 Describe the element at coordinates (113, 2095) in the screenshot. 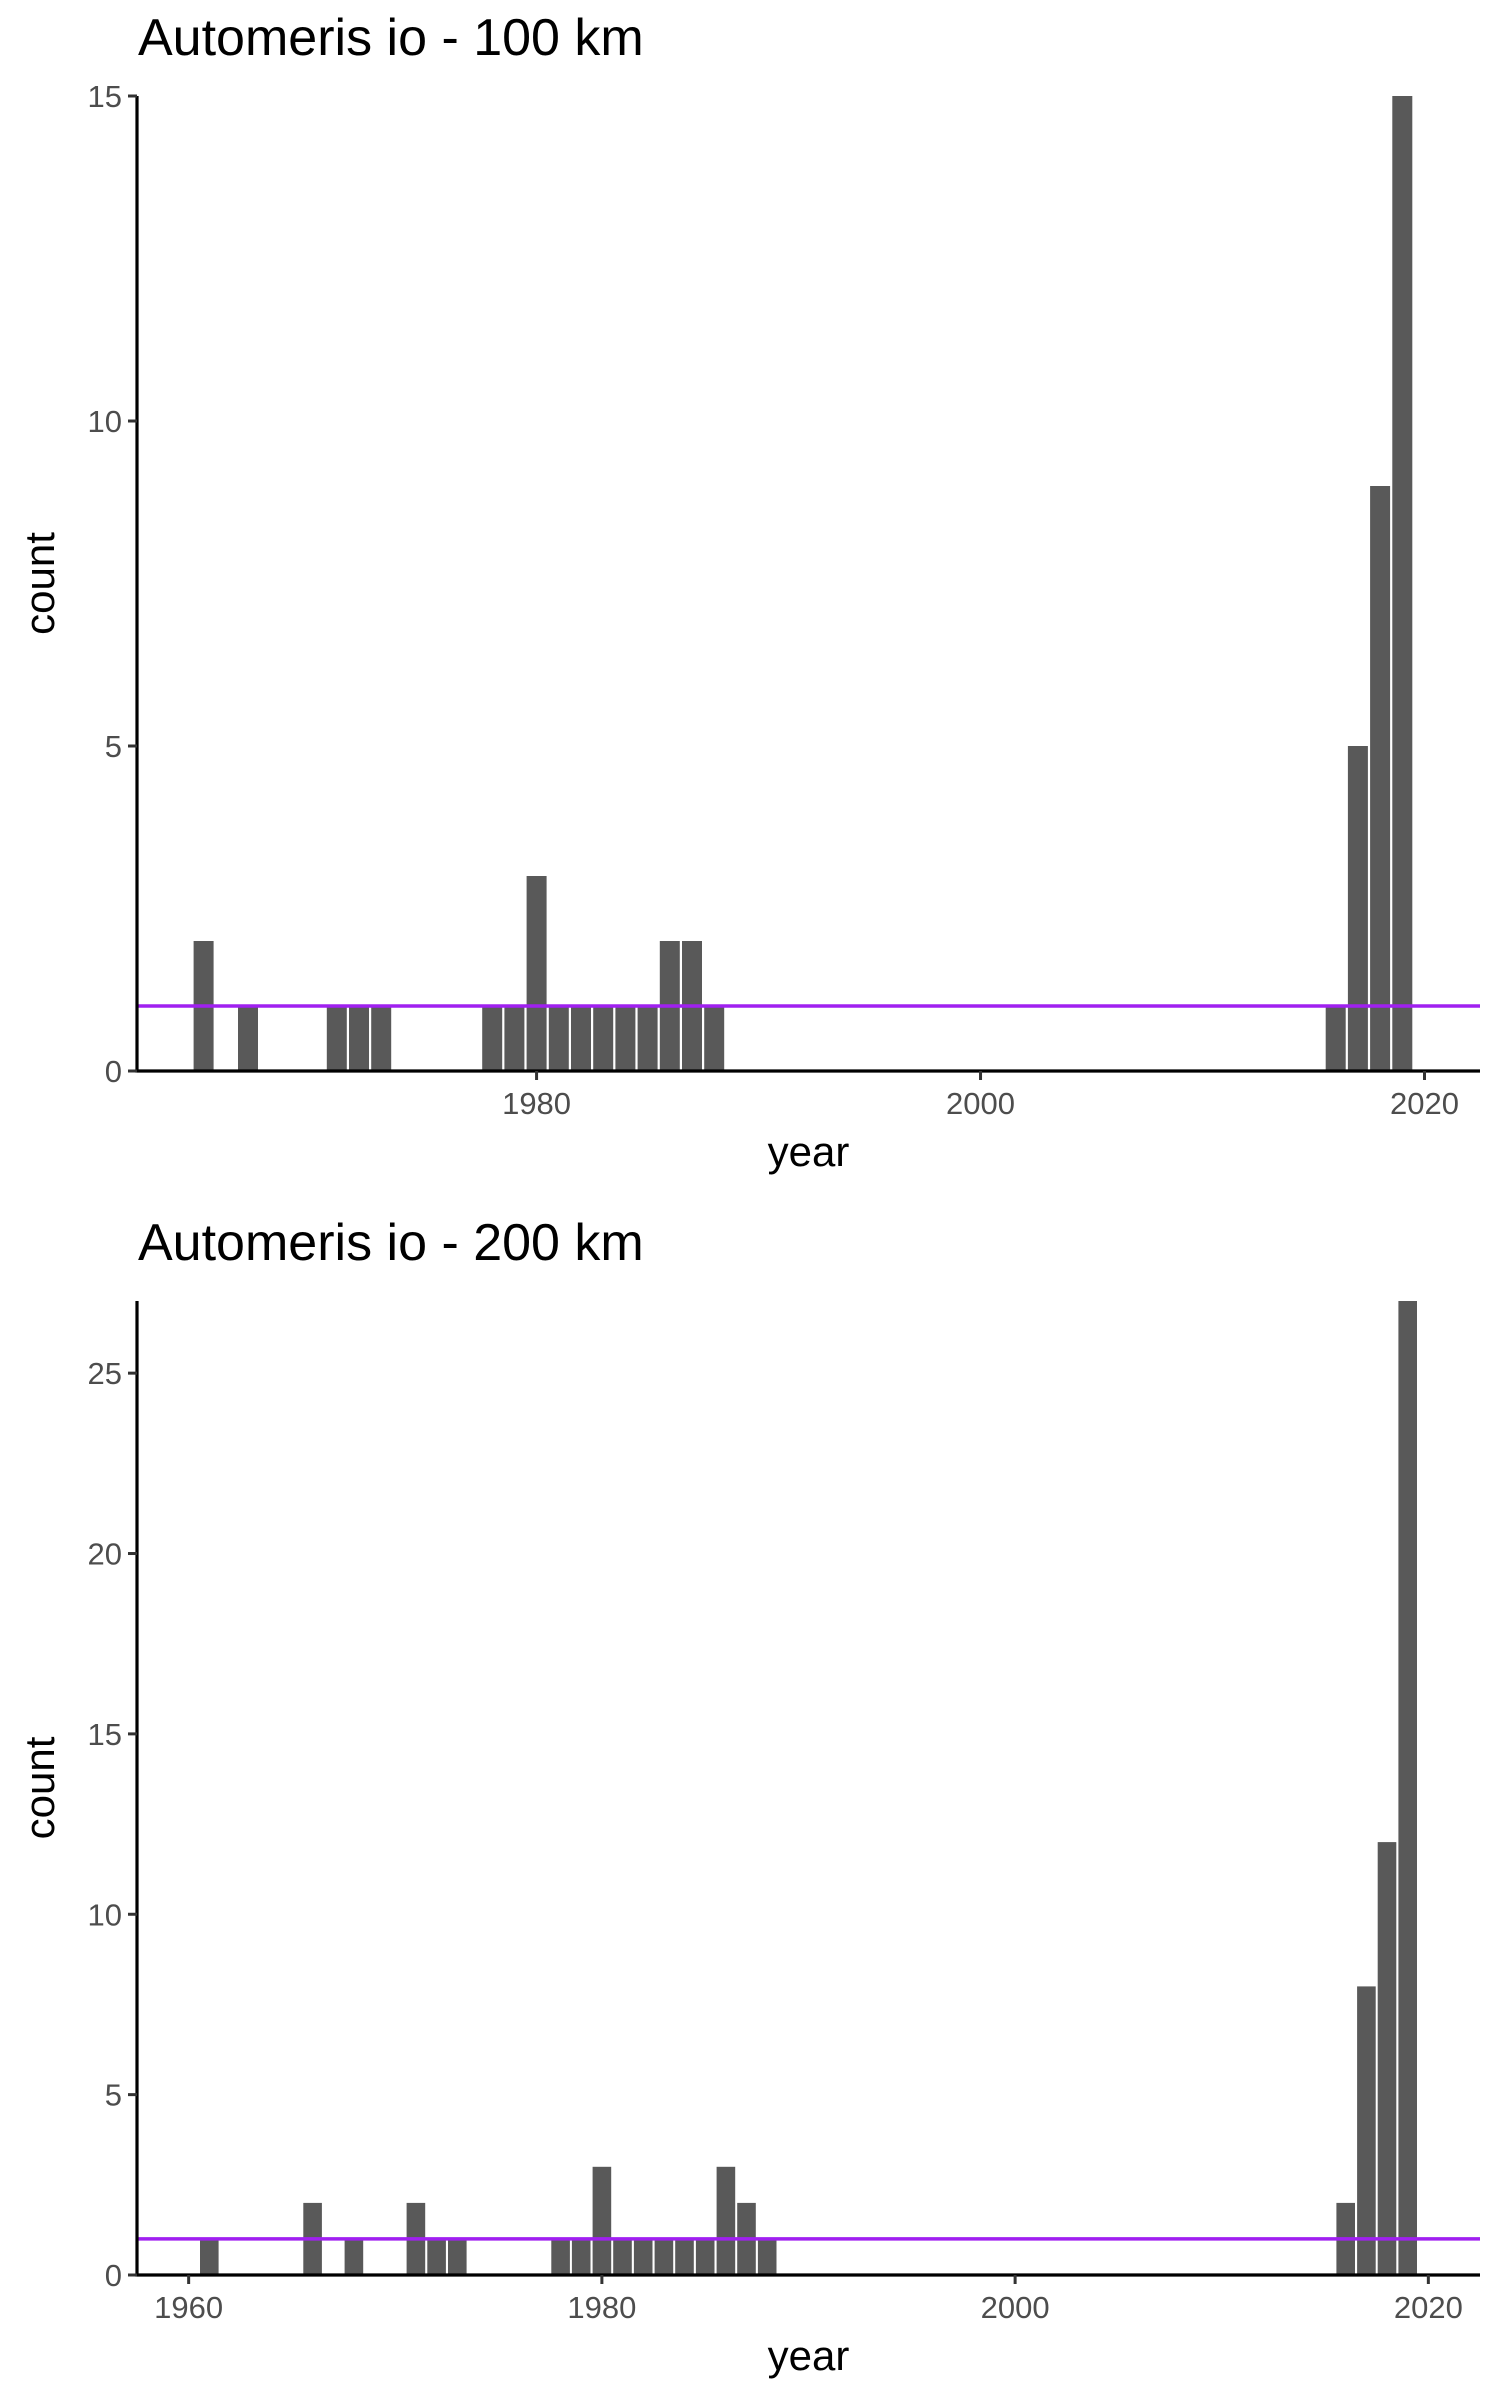

I see `chart-2-y-tick-label-5: 5` at that location.